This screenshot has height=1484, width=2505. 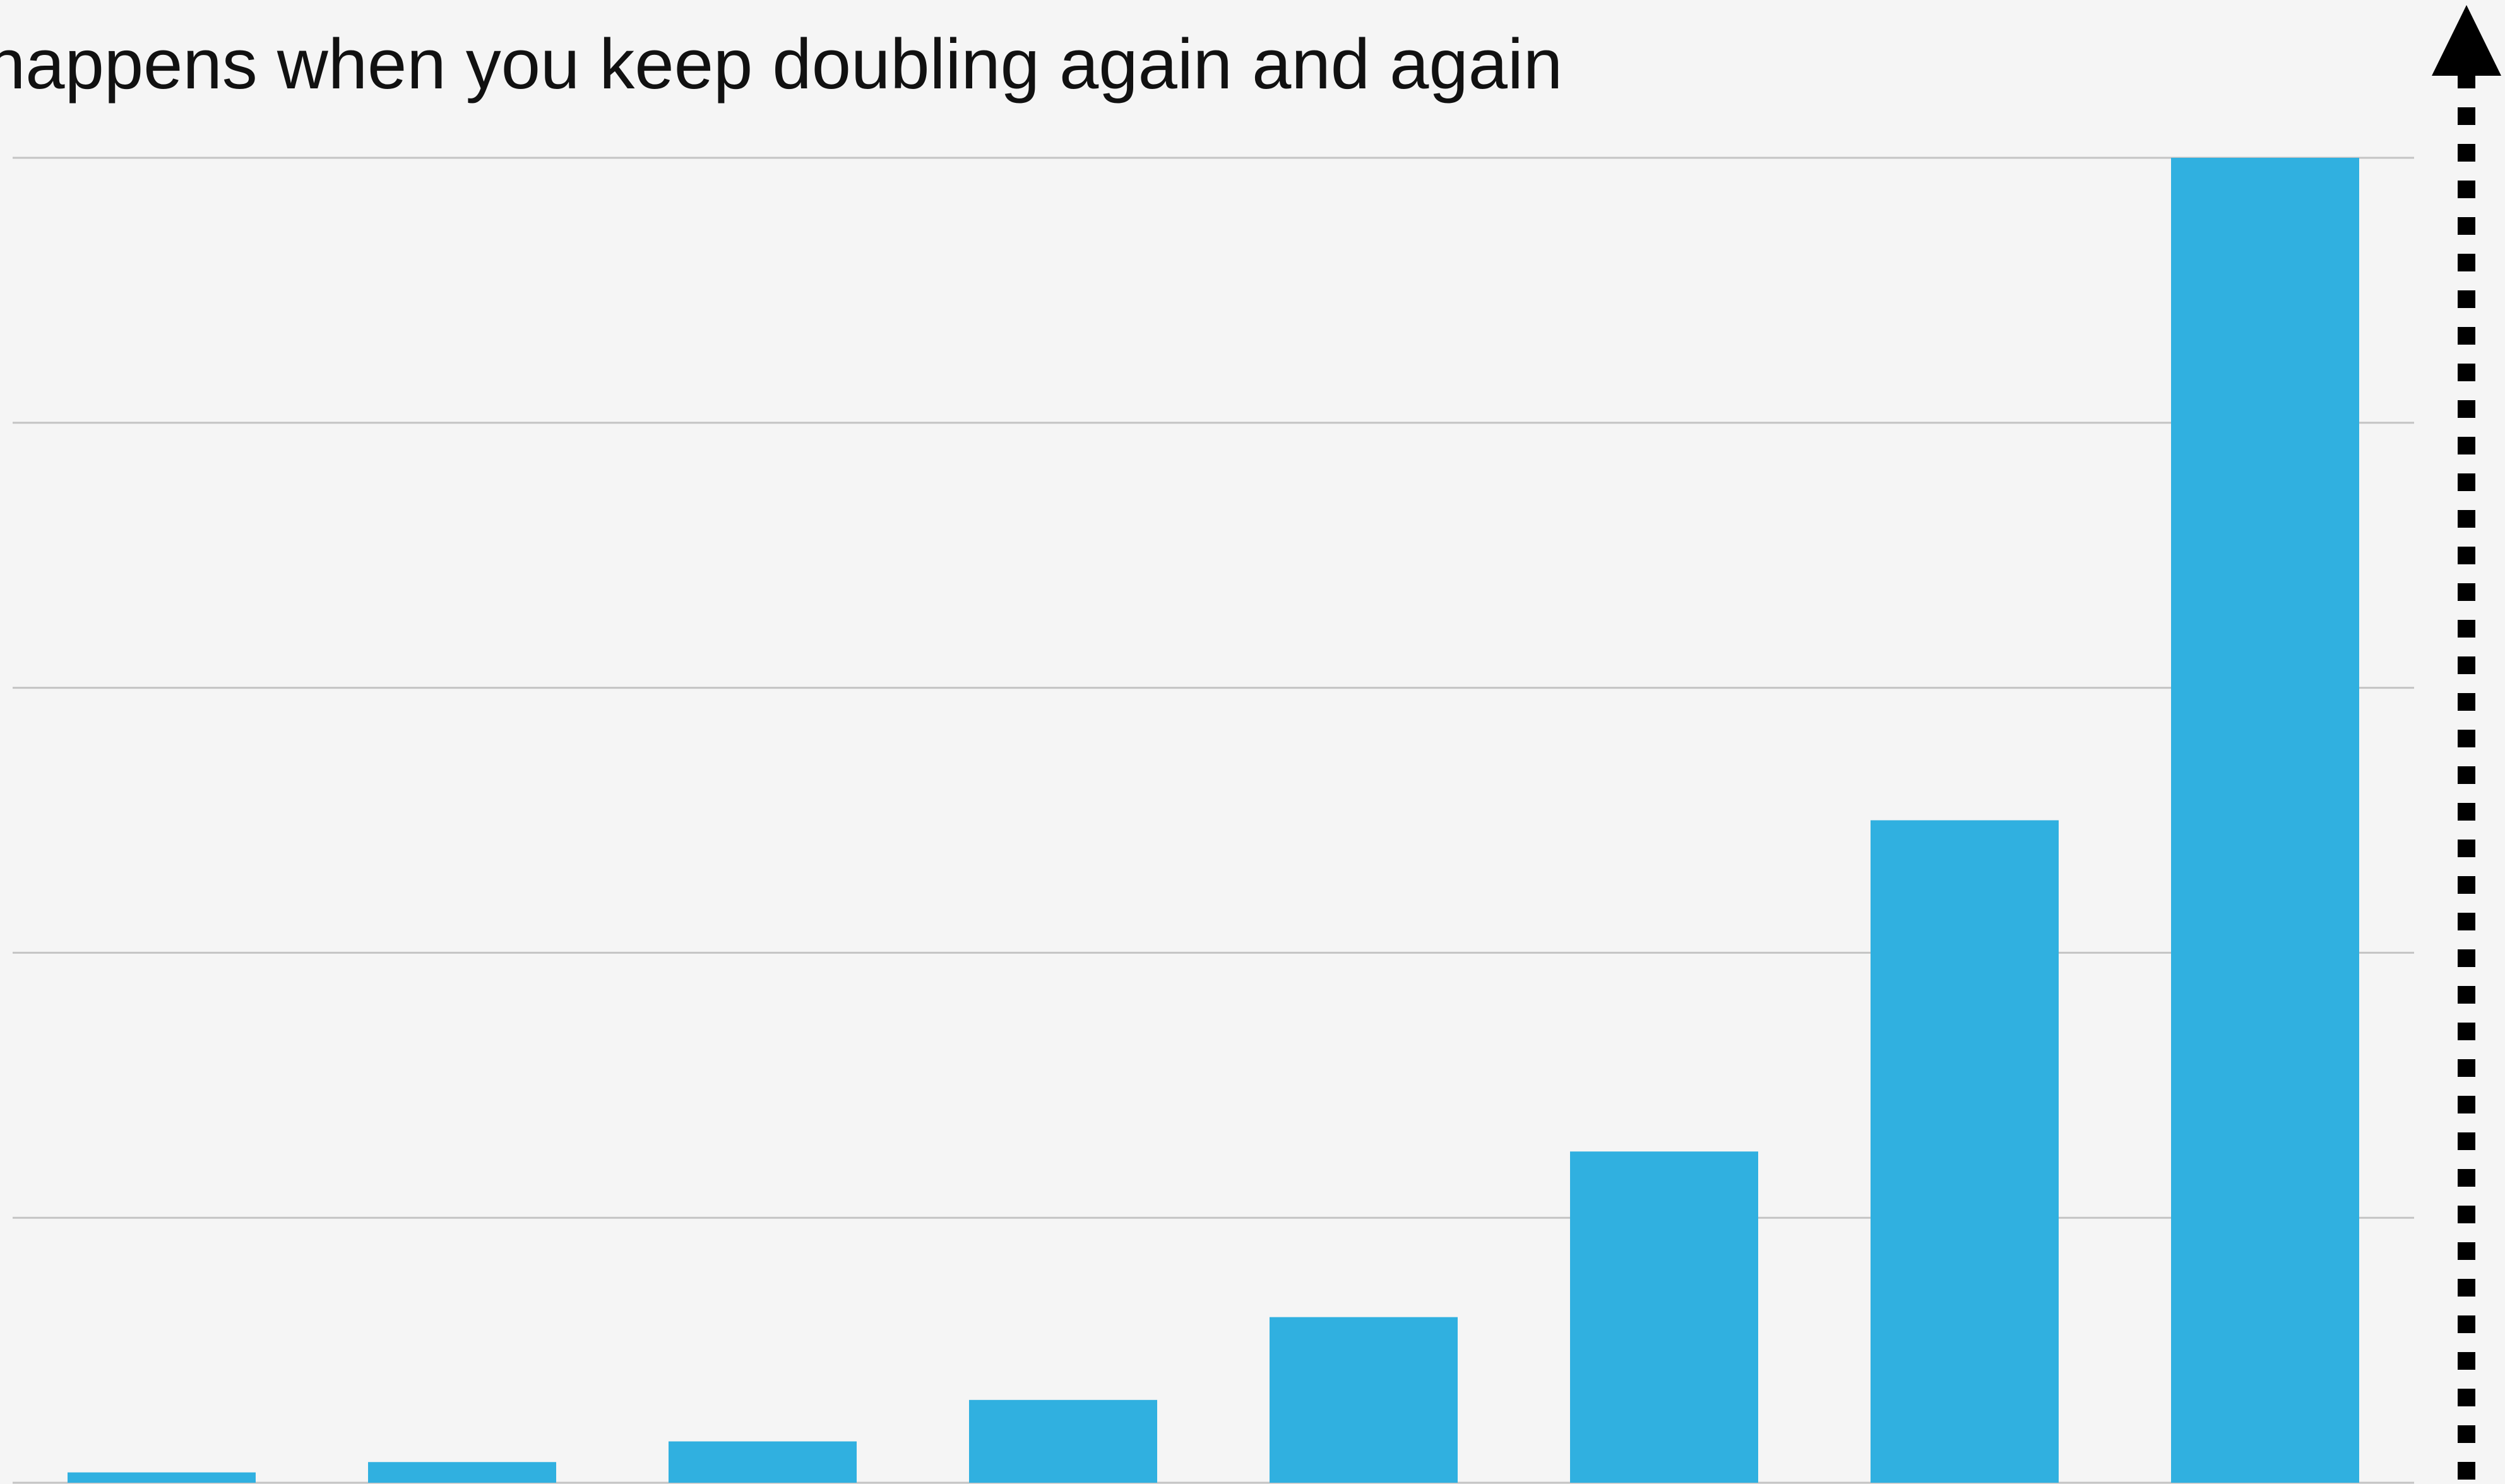 What do you see at coordinates (2467, 744) in the screenshot?
I see `arrow` at bounding box center [2467, 744].